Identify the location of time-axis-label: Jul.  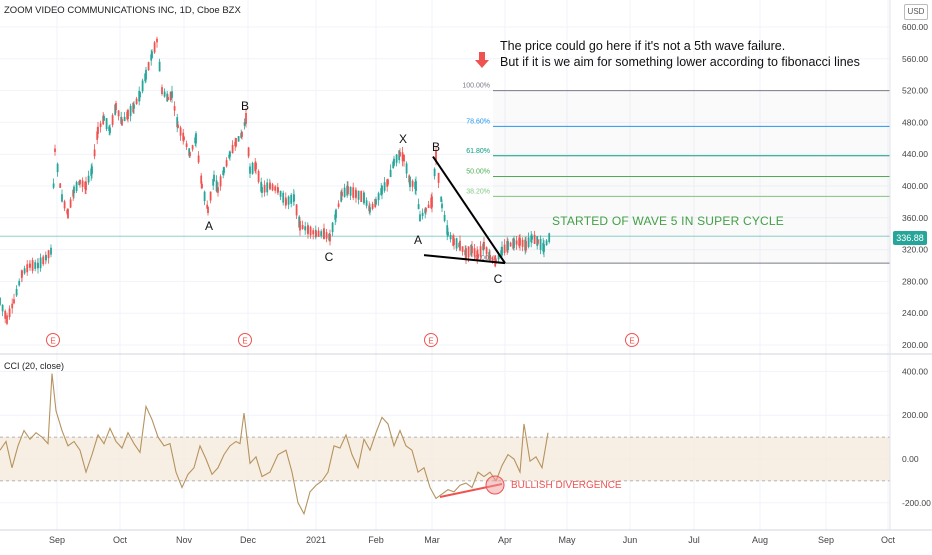
(694, 540).